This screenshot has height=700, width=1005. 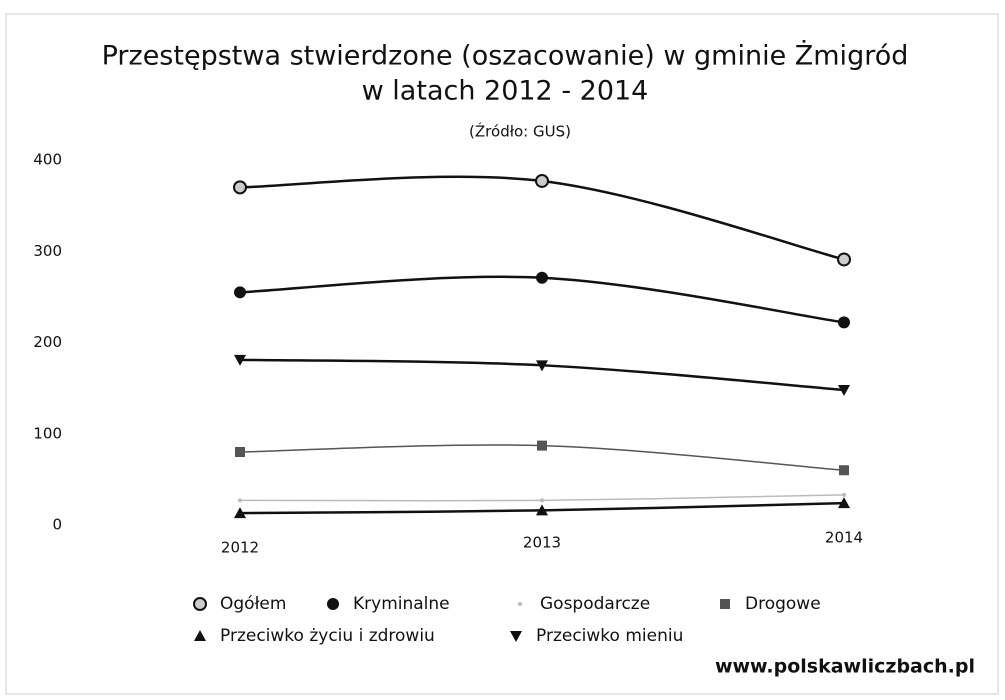 What do you see at coordinates (47, 342) in the screenshot?
I see `y-tick-label: 200` at bounding box center [47, 342].